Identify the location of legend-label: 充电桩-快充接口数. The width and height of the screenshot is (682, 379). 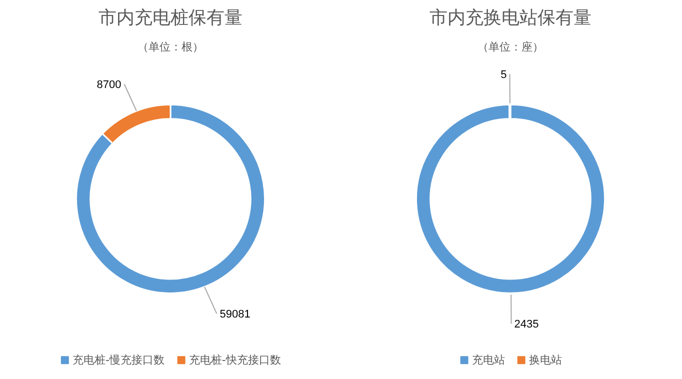
(234, 360).